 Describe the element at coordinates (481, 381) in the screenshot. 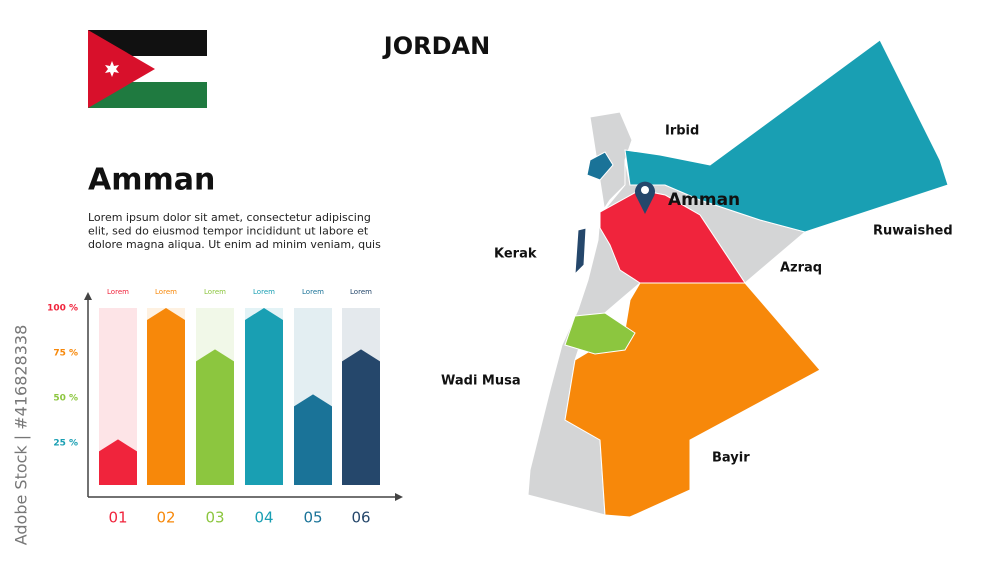

I see `map-label: Wadi Musa` at that location.